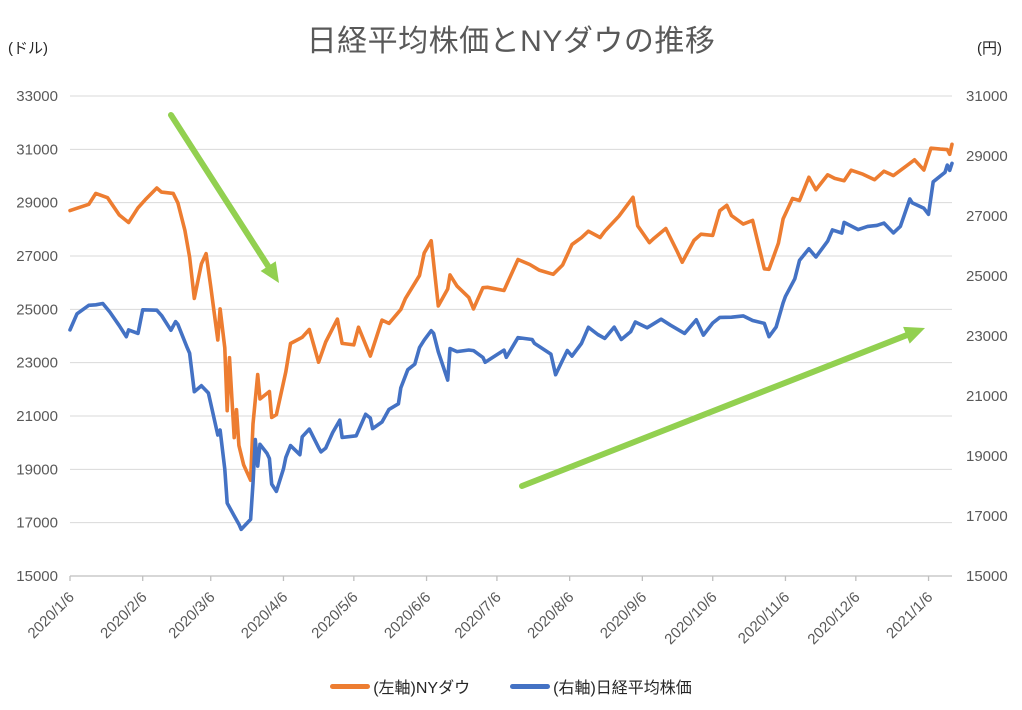 This screenshot has height=710, width=1022. Describe the element at coordinates (510, 578) in the screenshot. I see `x-axis` at that location.